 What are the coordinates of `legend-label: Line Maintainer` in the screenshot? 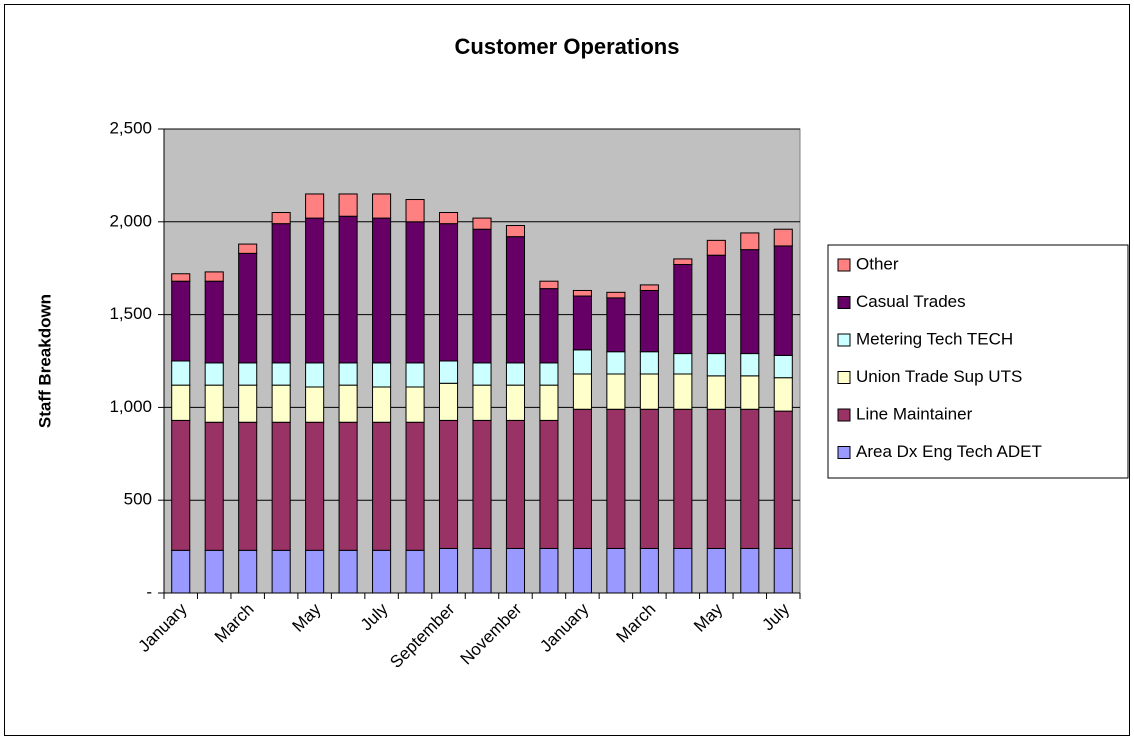 It's located at (914, 413).